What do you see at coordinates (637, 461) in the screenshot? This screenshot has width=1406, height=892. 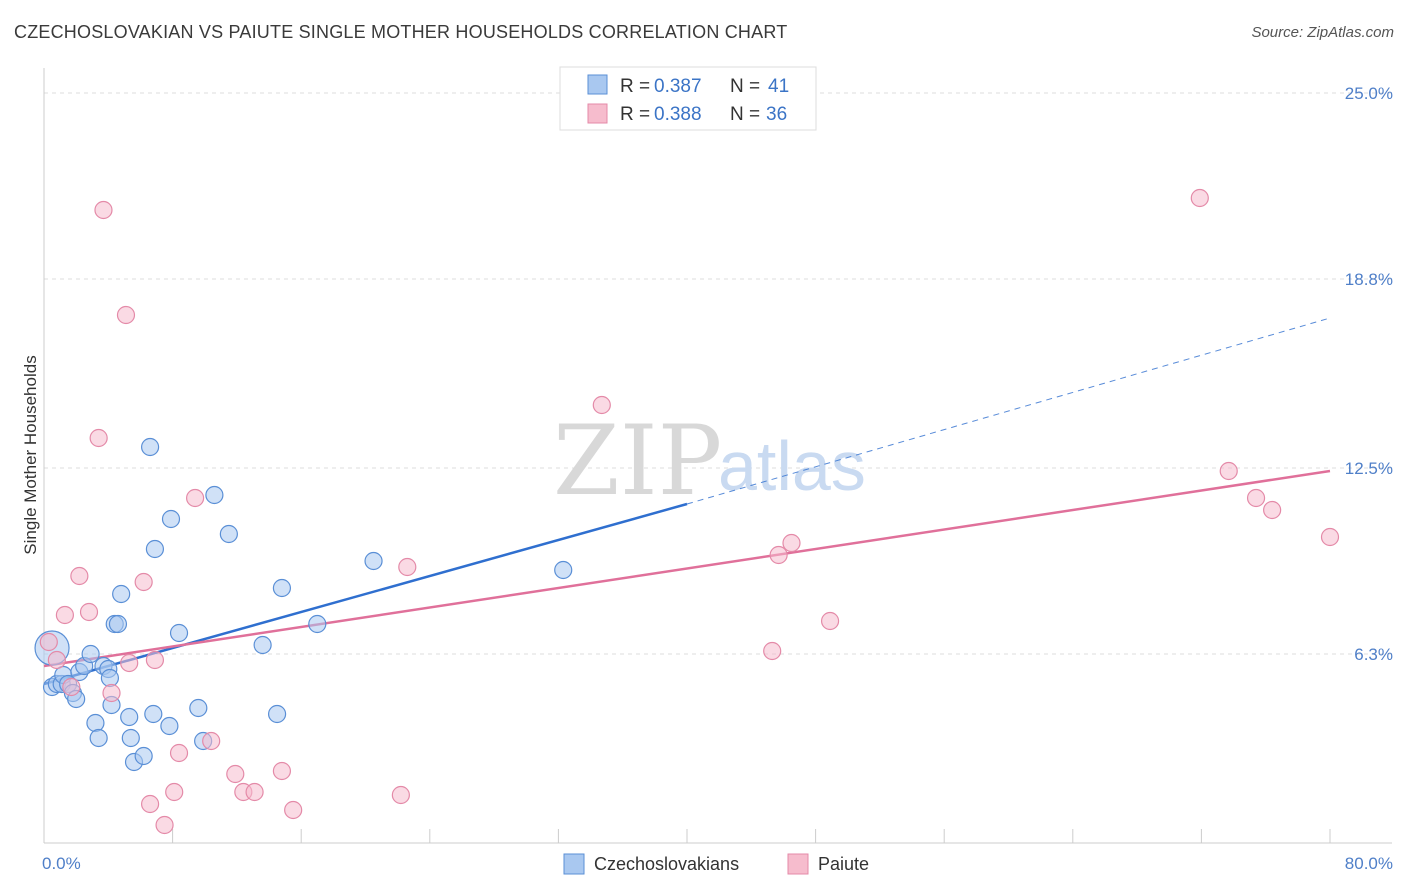 I see `watermark-zip: ZIP` at bounding box center [637, 461].